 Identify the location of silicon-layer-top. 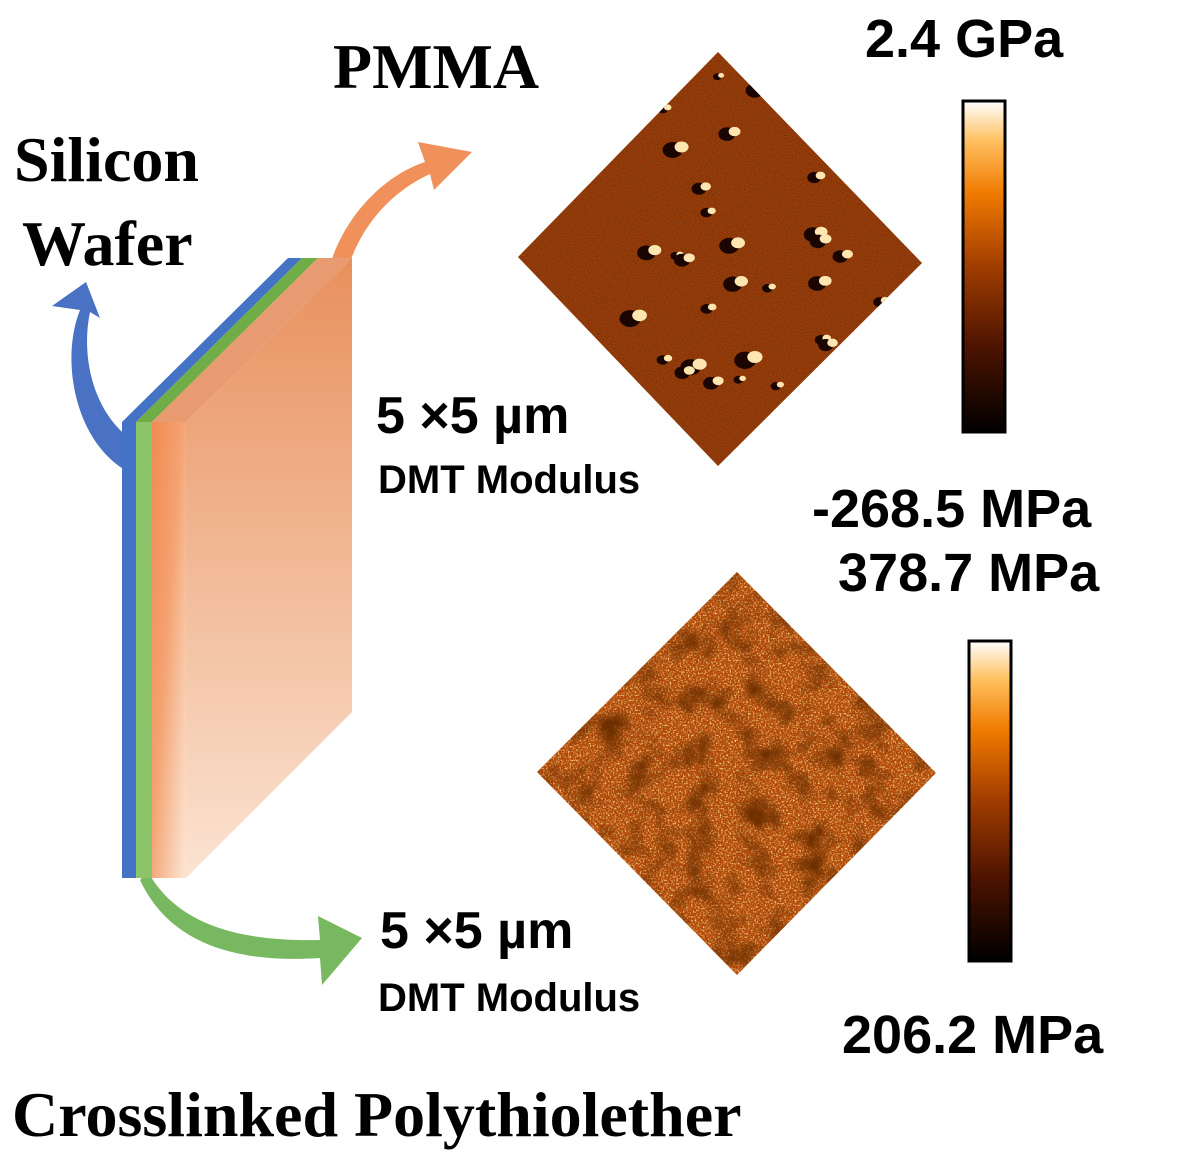
(212, 340).